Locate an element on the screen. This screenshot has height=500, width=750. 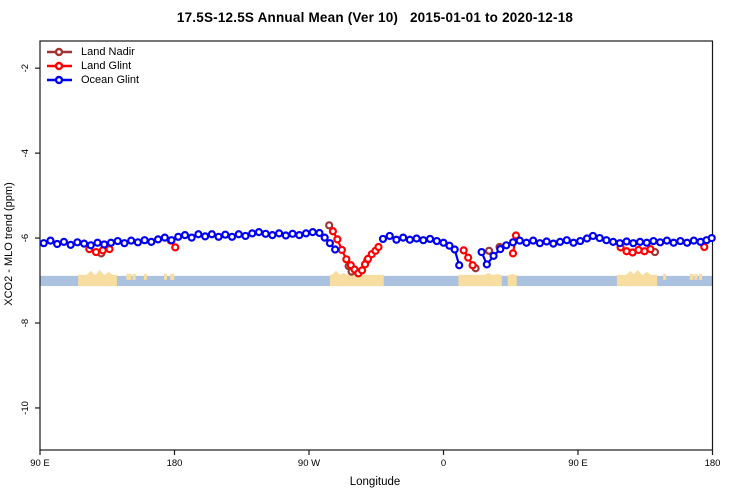
land-shape-australia-east-pass is located at coordinates (637, 278).